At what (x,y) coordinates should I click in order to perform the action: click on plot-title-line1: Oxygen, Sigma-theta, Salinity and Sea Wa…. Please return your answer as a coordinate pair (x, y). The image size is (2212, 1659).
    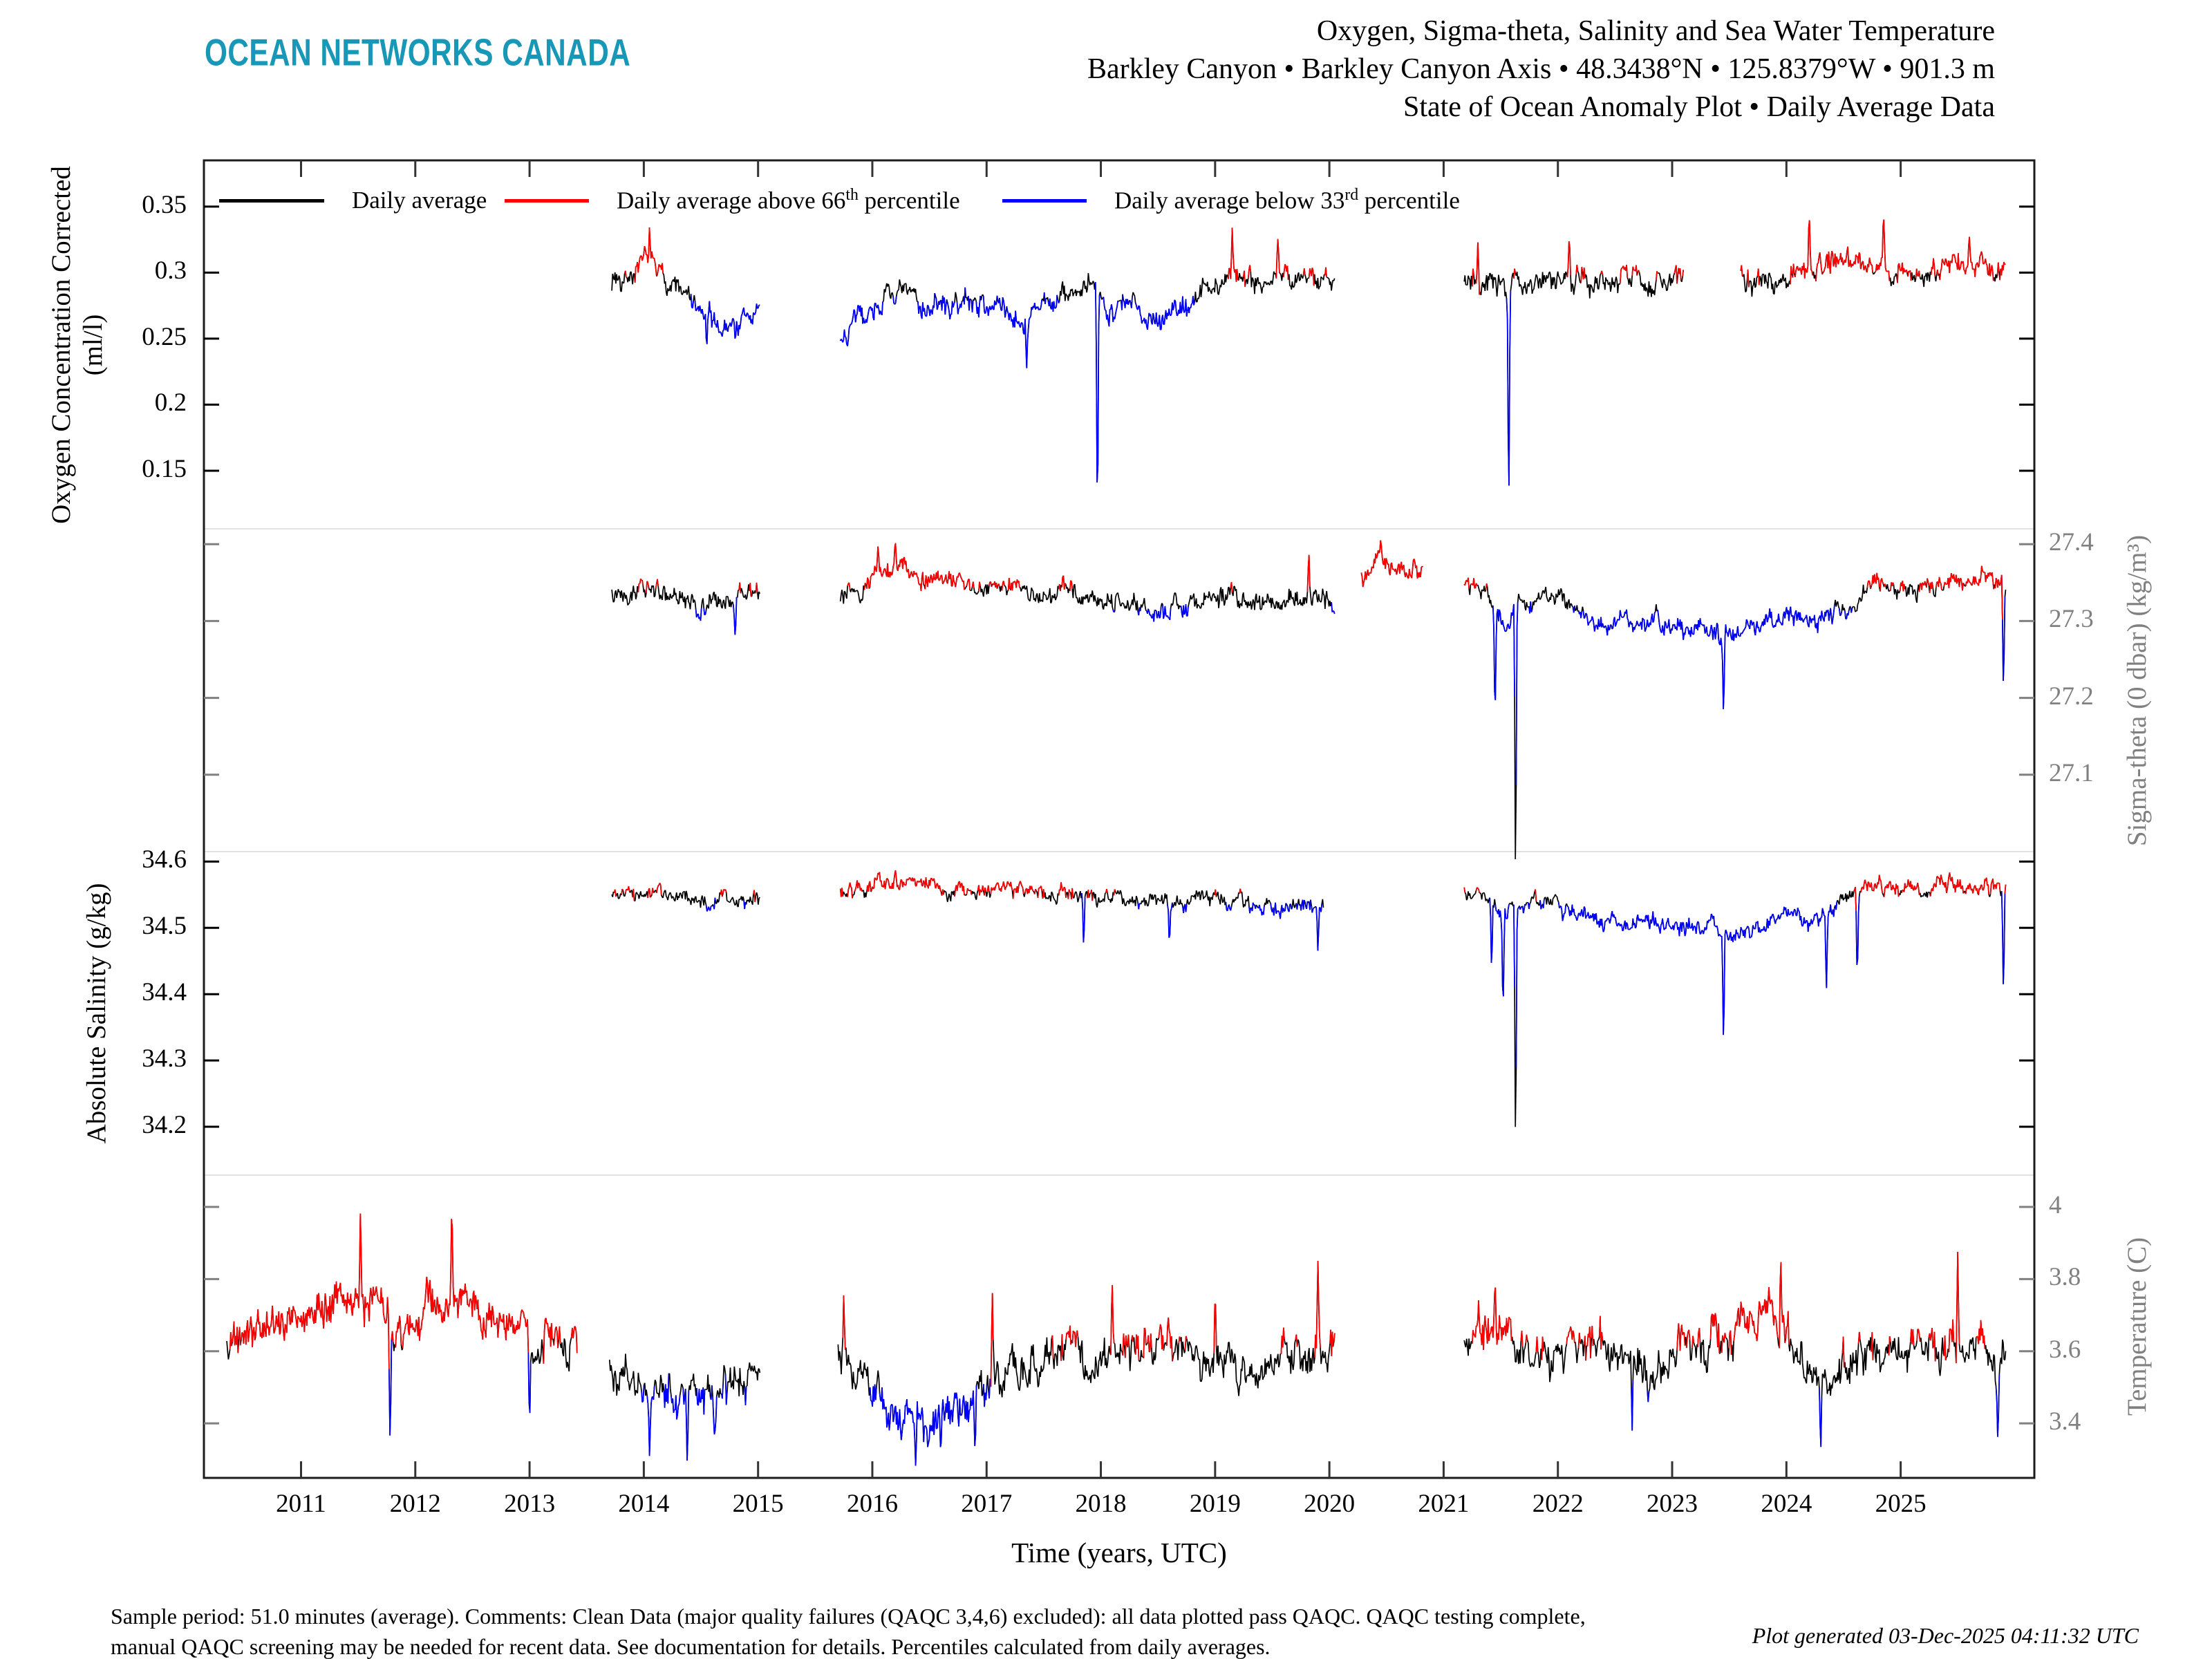
    Looking at the image, I should click on (1656, 31).